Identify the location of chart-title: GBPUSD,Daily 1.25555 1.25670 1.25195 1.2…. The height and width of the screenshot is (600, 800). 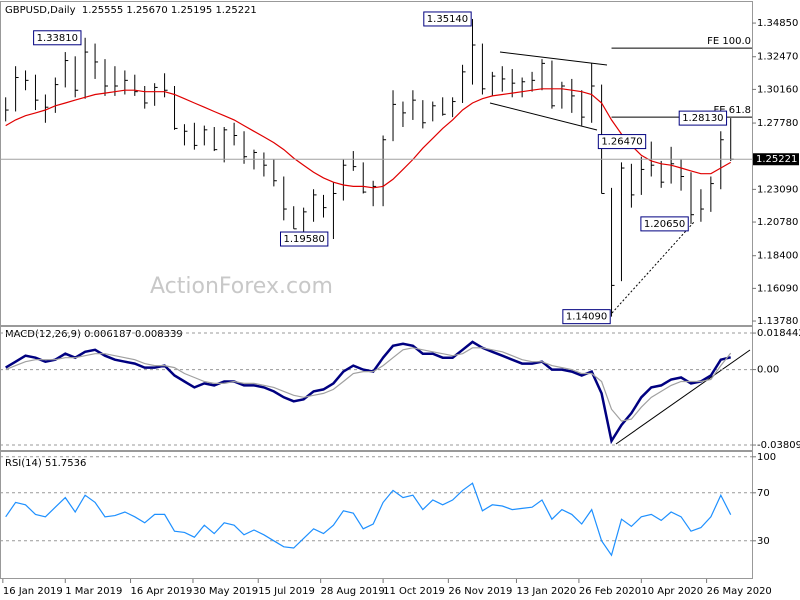
(131, 10).